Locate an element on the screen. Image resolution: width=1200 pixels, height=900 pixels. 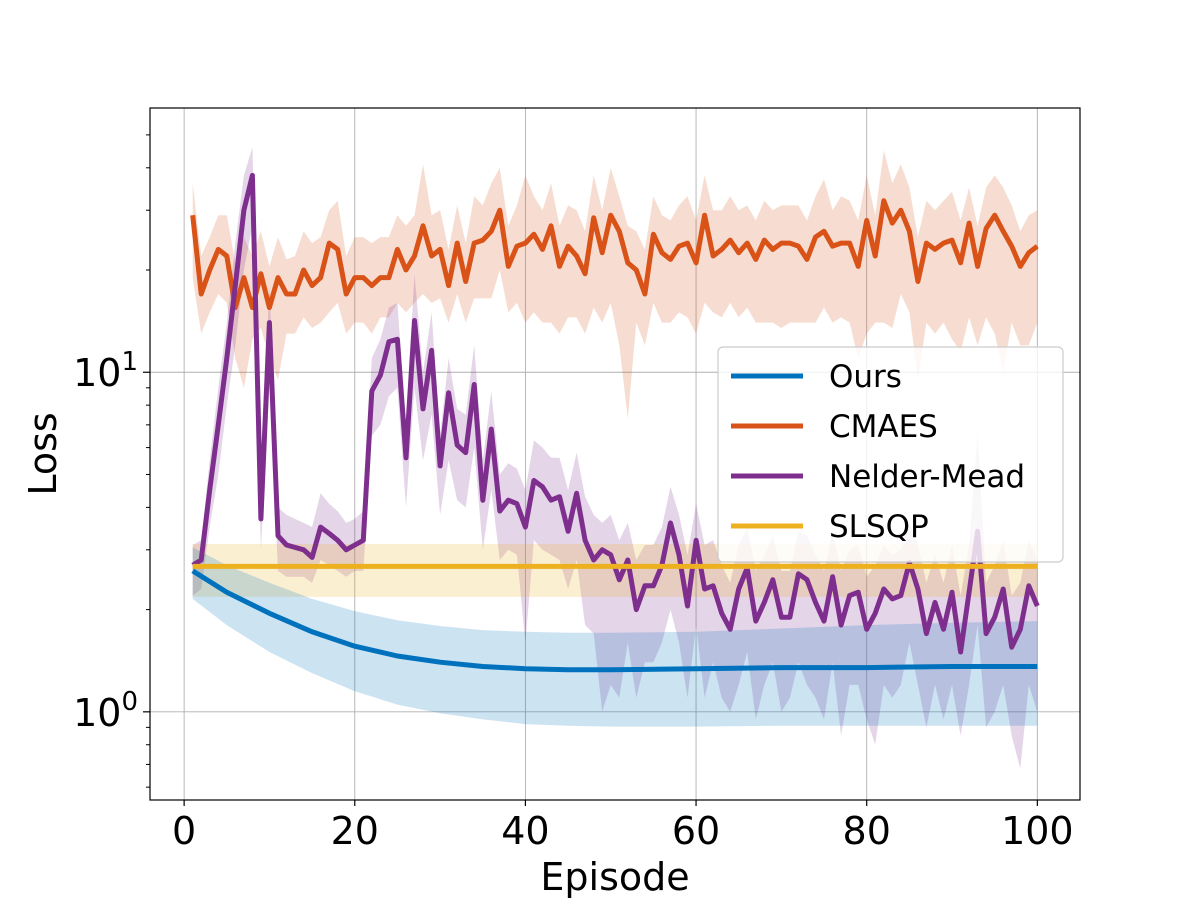
ours-band is located at coordinates (615, 637).